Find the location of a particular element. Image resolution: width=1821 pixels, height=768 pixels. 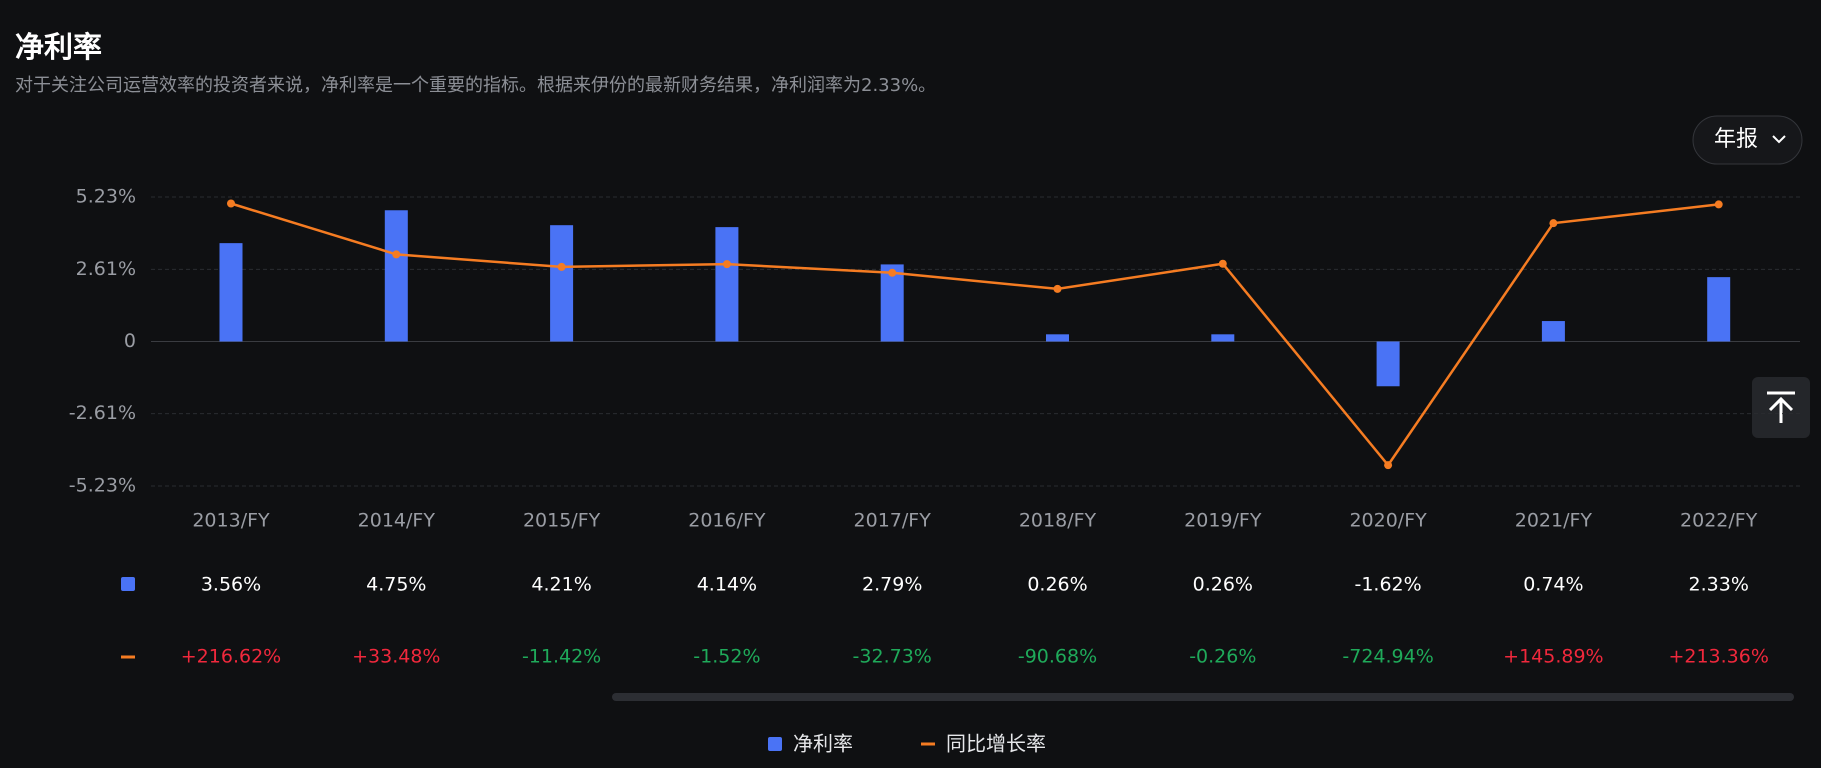

value-label: 2.33% is located at coordinates (1719, 585).